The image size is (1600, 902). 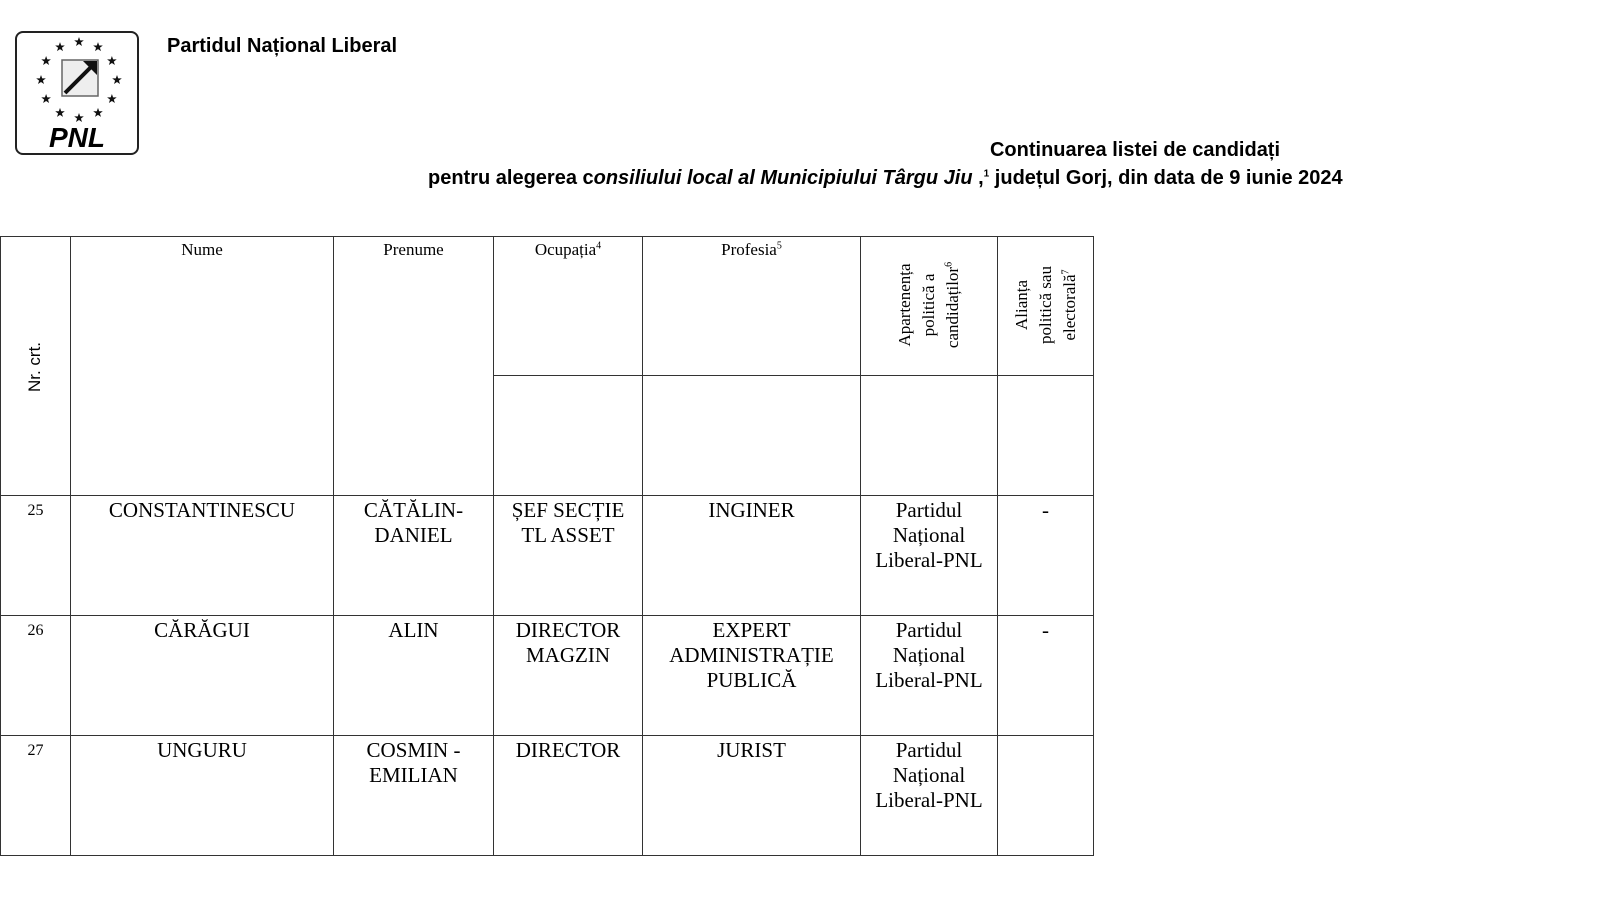 I want to click on col-alianta: Alianța politică sau electorală7, so click(x=1045, y=306).